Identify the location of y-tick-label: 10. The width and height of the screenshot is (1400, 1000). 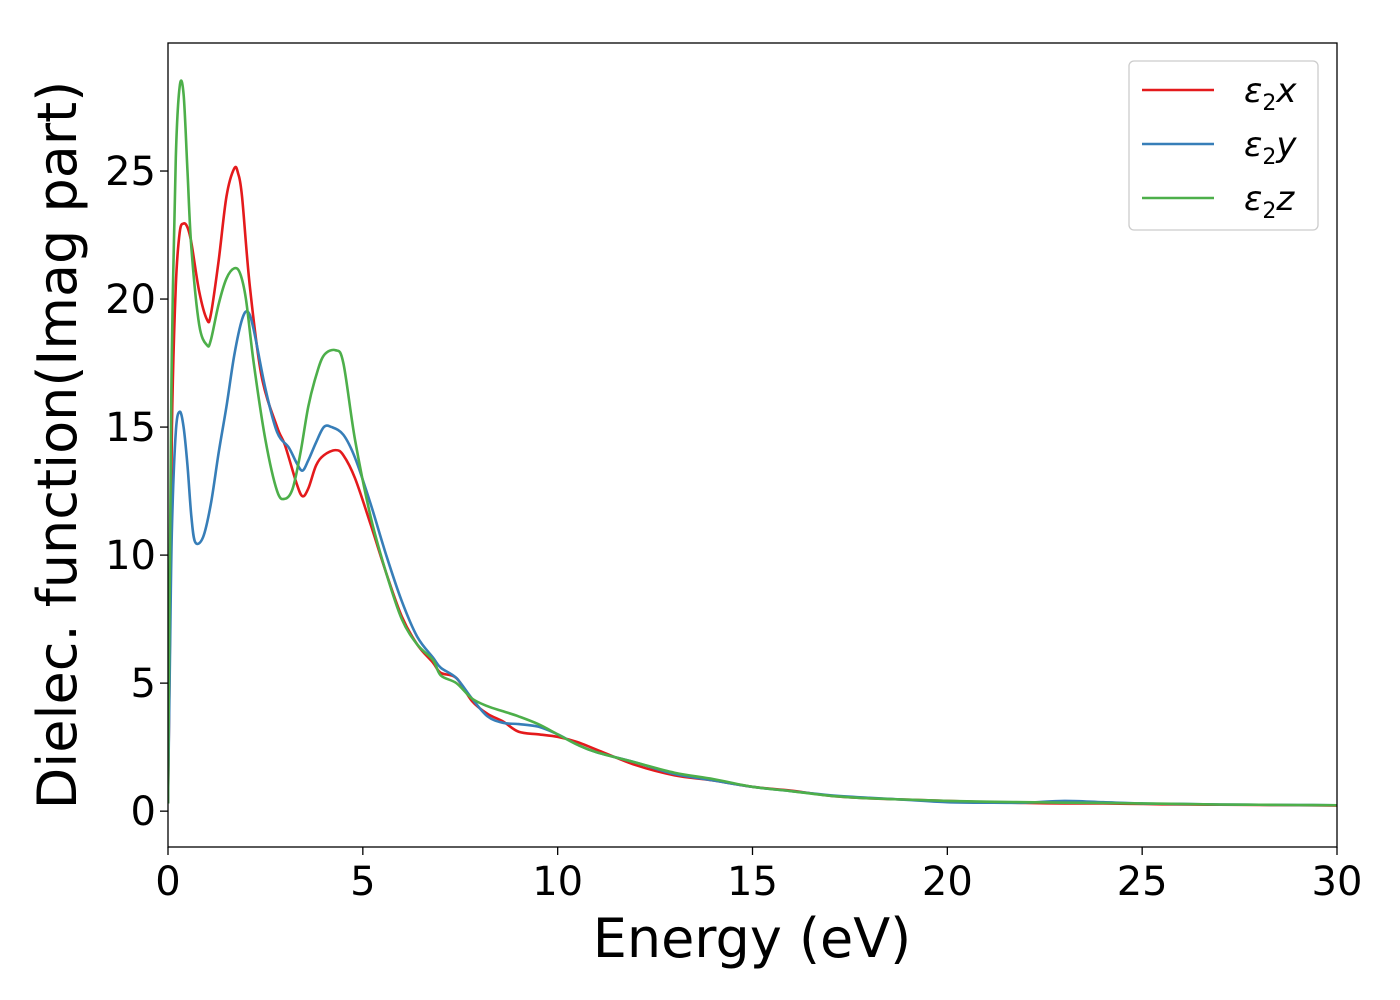
(130, 556).